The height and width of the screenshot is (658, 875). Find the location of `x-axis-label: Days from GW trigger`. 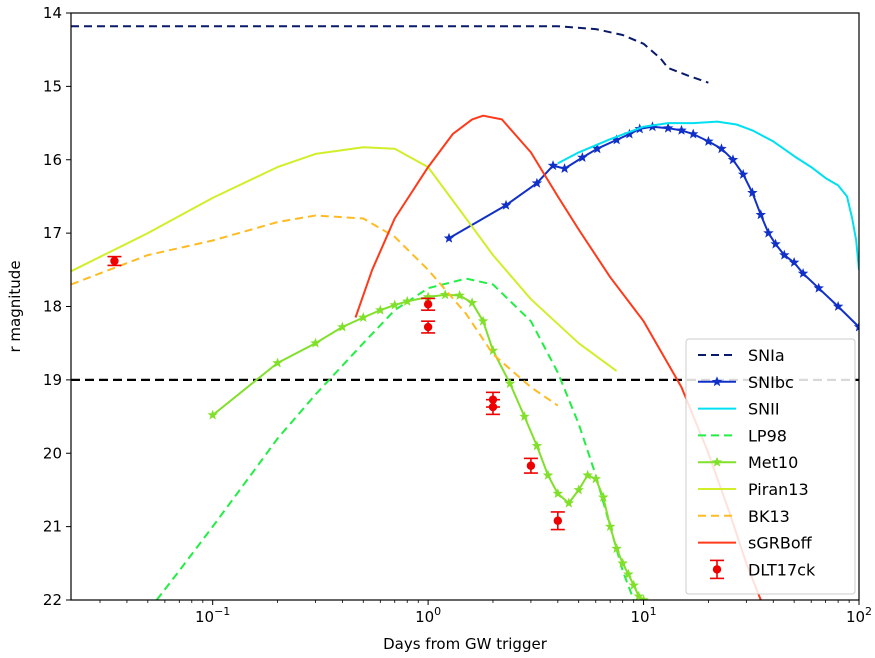

x-axis-label: Days from GW trigger is located at coordinates (465, 644).